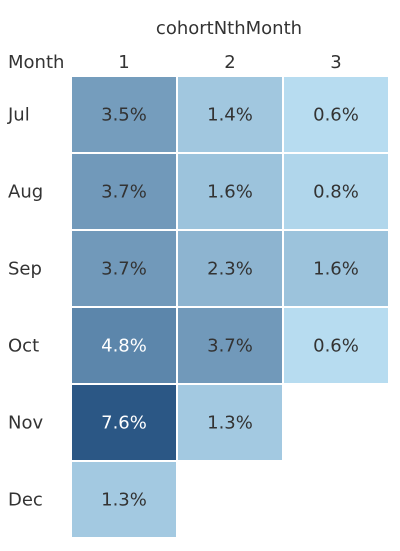 This screenshot has height=551, width=400. I want to click on cell-label-aug-3: 0.8%, so click(336, 192).